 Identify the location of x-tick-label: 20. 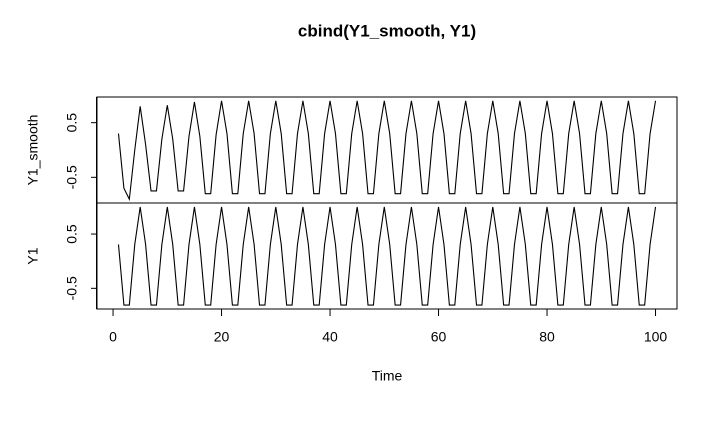
(222, 337).